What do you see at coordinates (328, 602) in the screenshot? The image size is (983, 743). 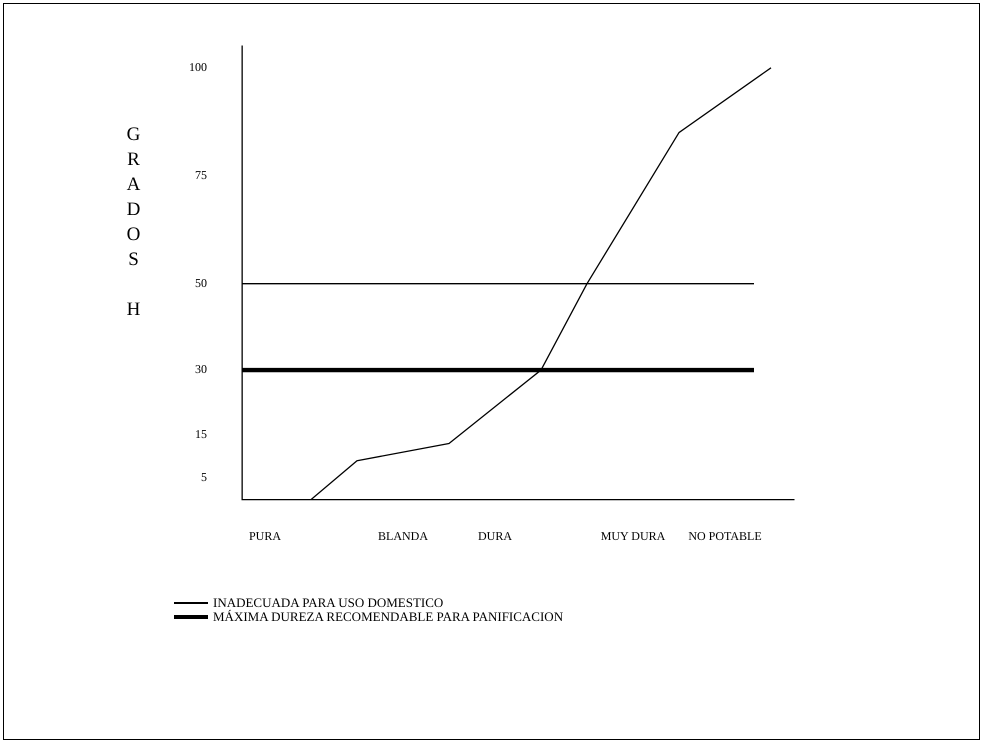 I see `legend-label: INADECUADA PARA USO DOMESTICO` at bounding box center [328, 602].